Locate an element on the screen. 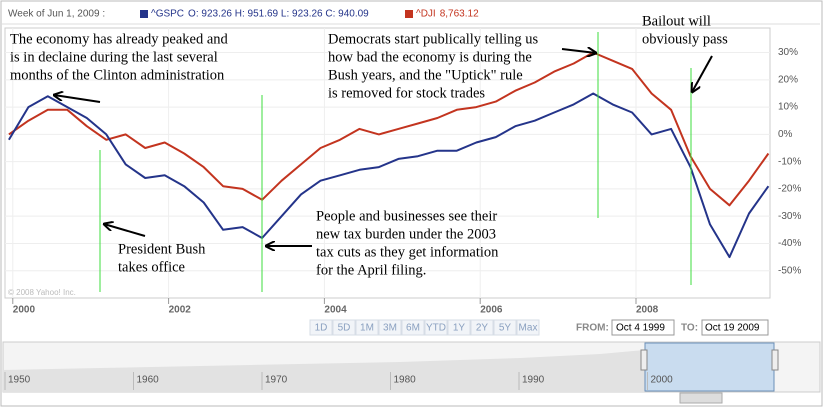 This screenshot has width=824, height=407. range-label: YTD is located at coordinates (436, 328).